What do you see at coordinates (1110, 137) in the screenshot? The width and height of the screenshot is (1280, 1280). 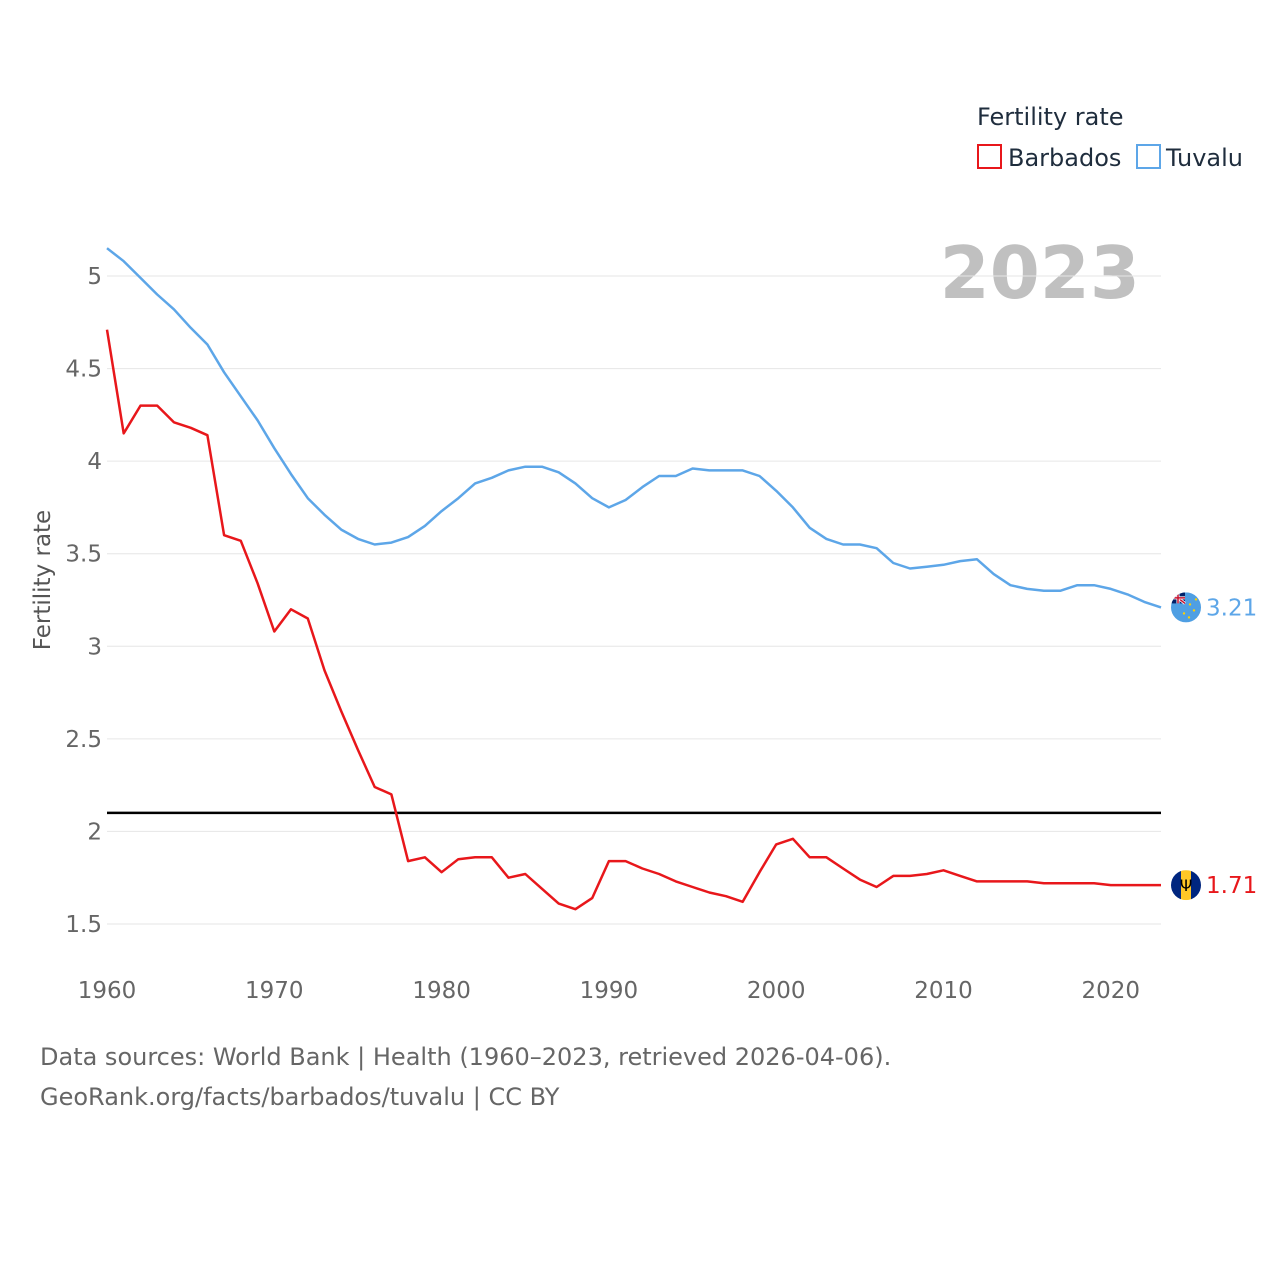 I see `legend: Fertility rate Barbados Tuvalu` at bounding box center [1110, 137].